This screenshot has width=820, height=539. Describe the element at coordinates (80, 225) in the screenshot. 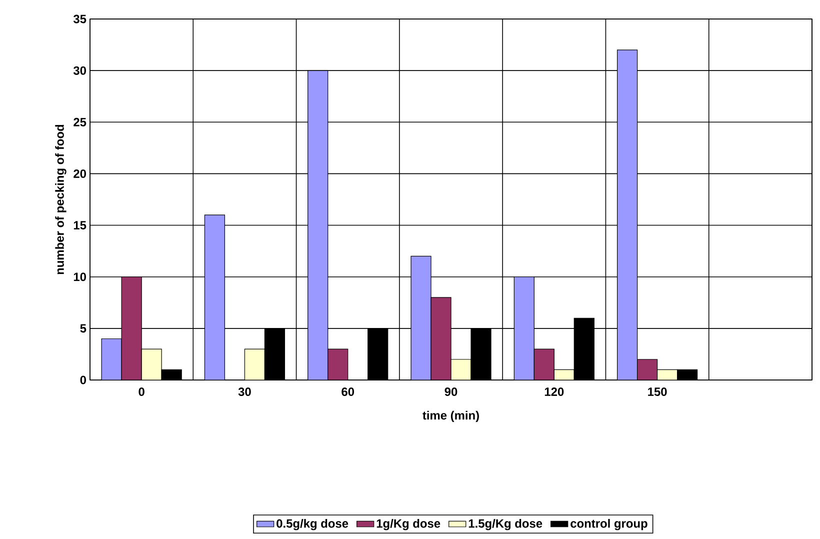

I see `y-tick-label: 15` at that location.